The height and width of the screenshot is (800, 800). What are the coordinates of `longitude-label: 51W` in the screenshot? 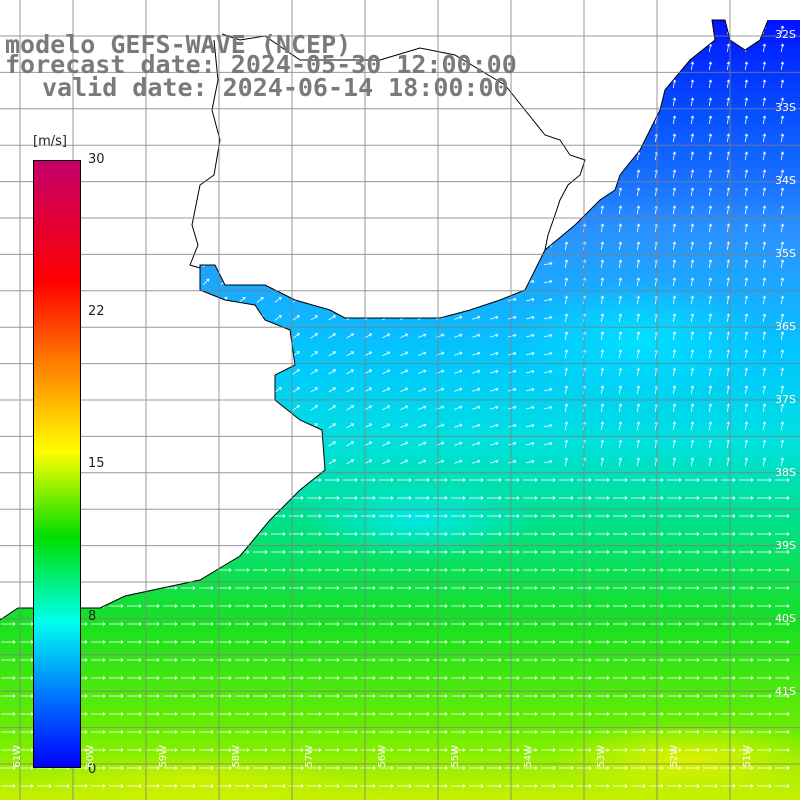 It's located at (747, 756).